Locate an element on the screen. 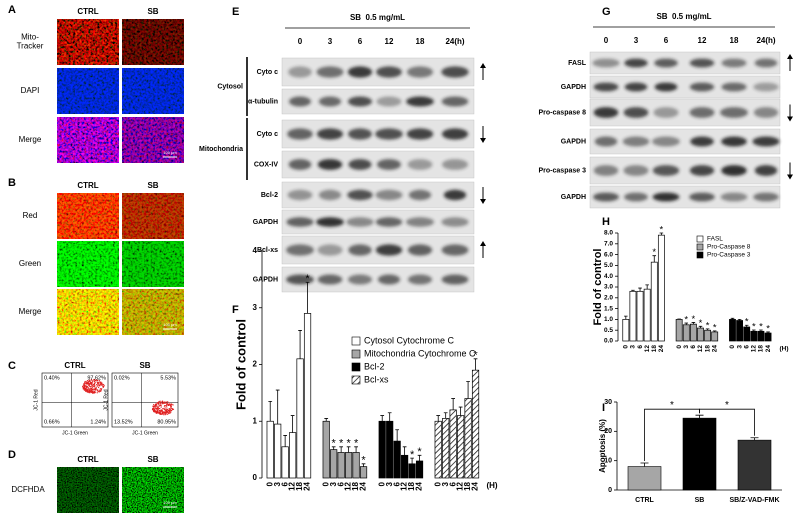 The width and height of the screenshot is (800, 518). legend-label: Pro-Caspase 8 is located at coordinates (729, 247).